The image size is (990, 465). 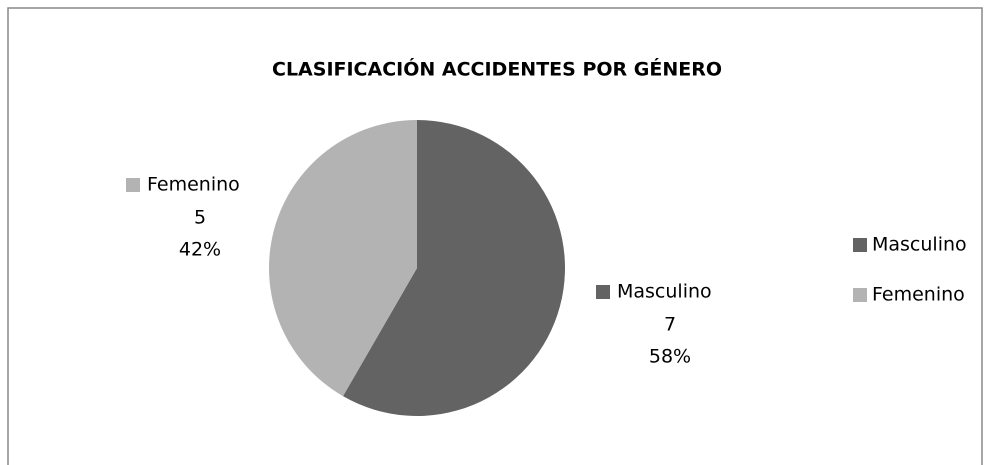 What do you see at coordinates (670, 357) in the screenshot?
I see `data-label-percent: 58%` at bounding box center [670, 357].